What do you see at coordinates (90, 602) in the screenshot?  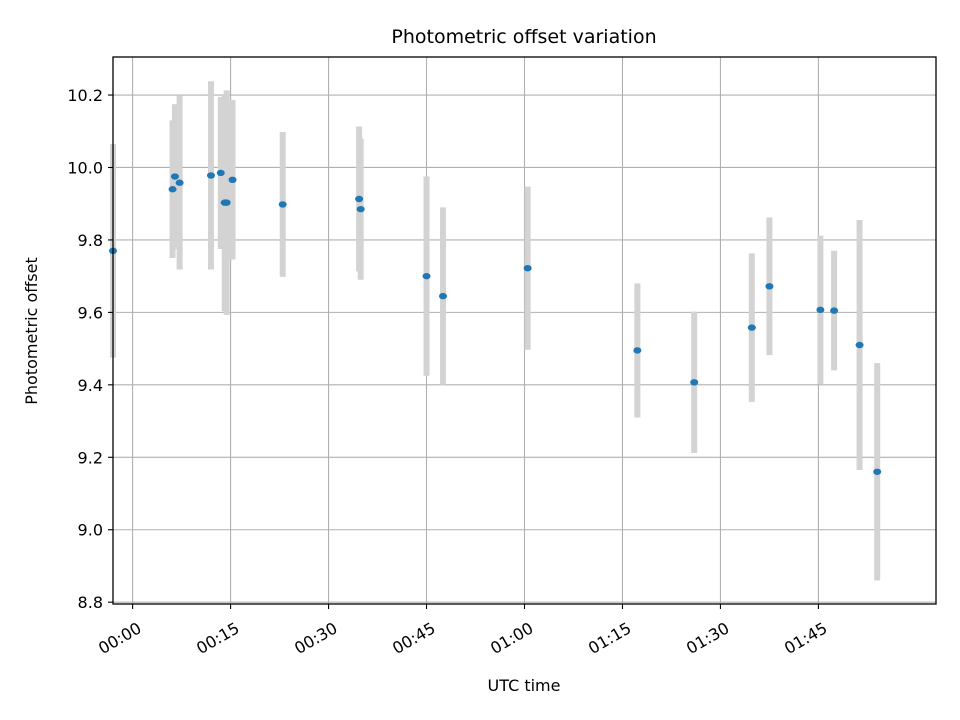 I see `y-tick-label: 8.8` at bounding box center [90, 602].